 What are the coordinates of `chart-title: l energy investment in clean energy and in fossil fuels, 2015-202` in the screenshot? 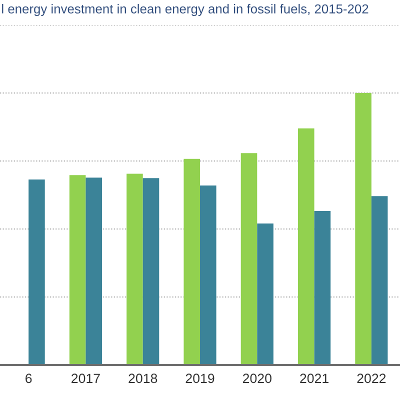 It's located at (185, 10).